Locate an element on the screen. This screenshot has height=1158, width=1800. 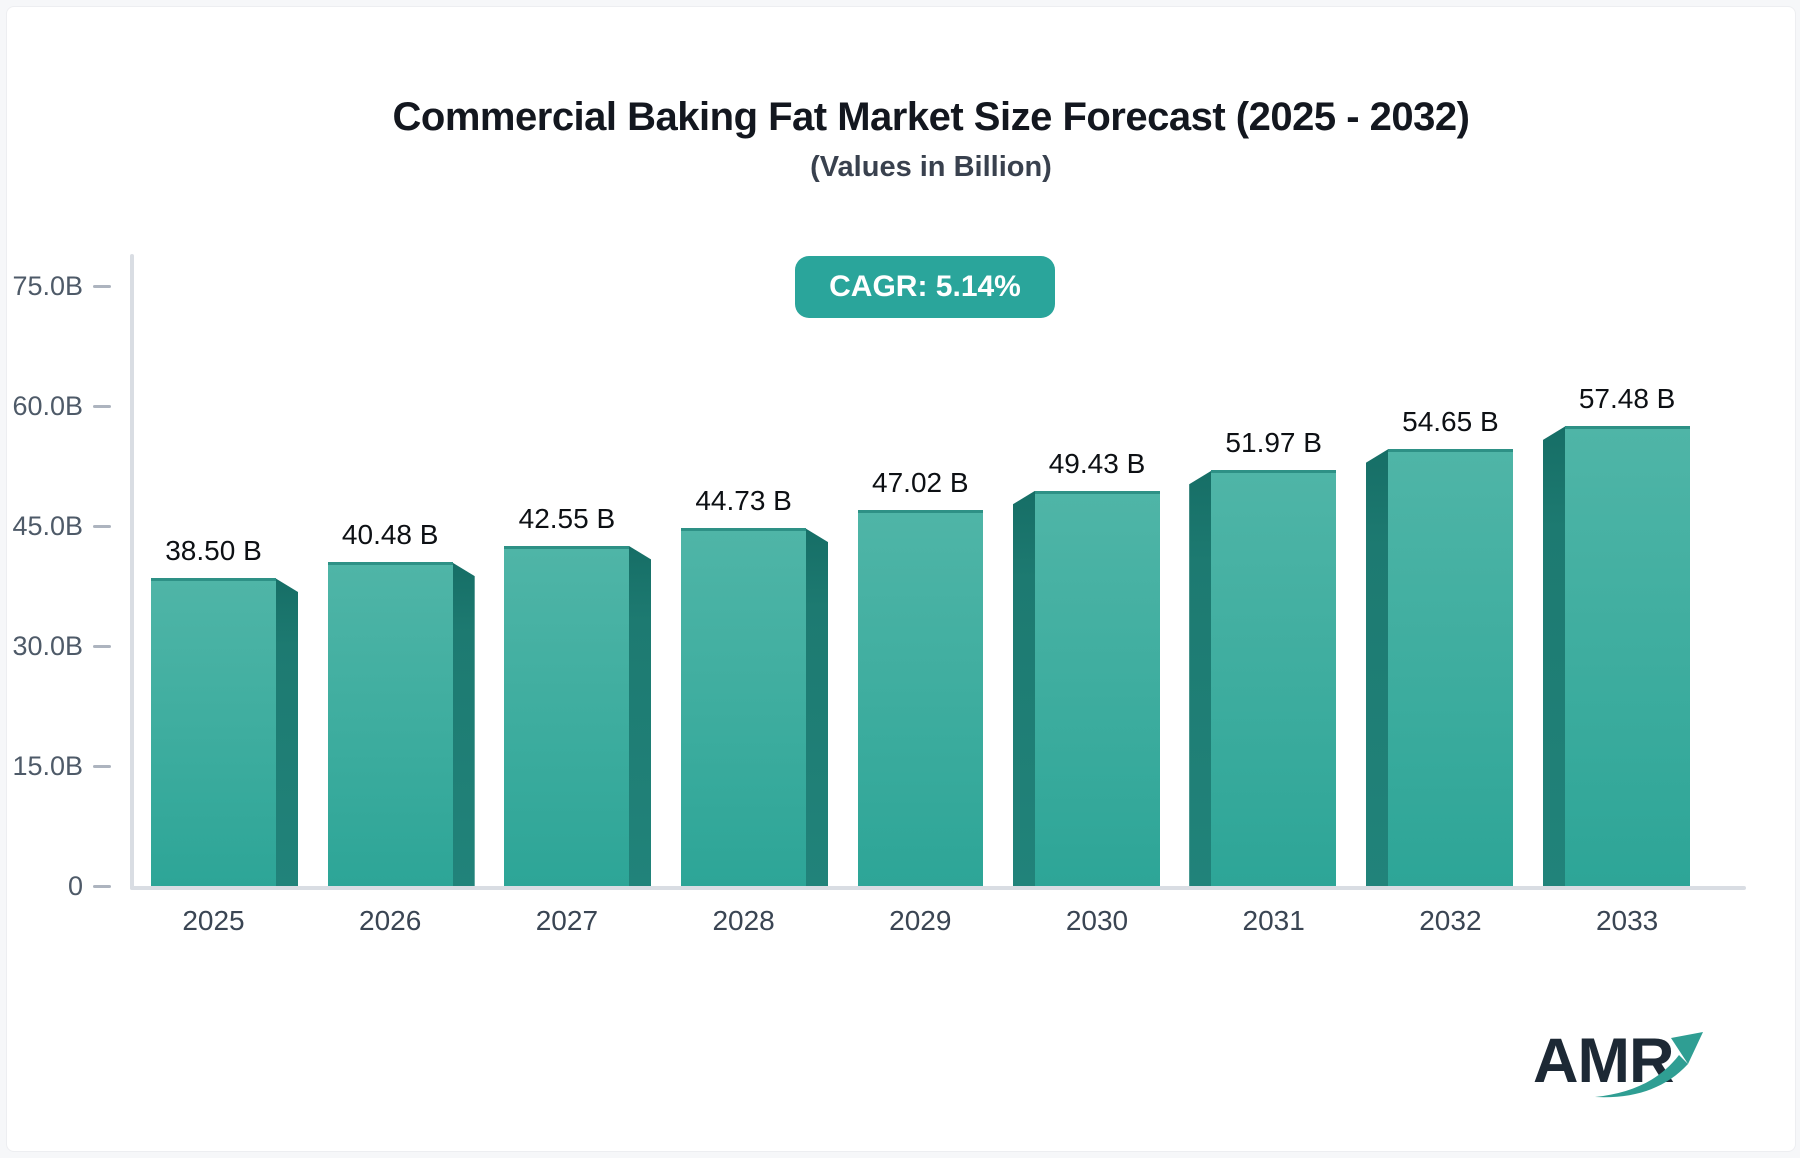
x-axis-label: 2030 is located at coordinates (1097, 920).